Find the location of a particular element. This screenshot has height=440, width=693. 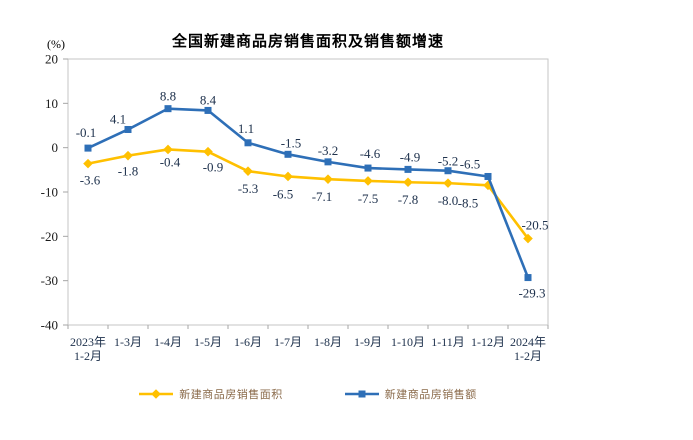

data-label: -4.9 is located at coordinates (410, 156).